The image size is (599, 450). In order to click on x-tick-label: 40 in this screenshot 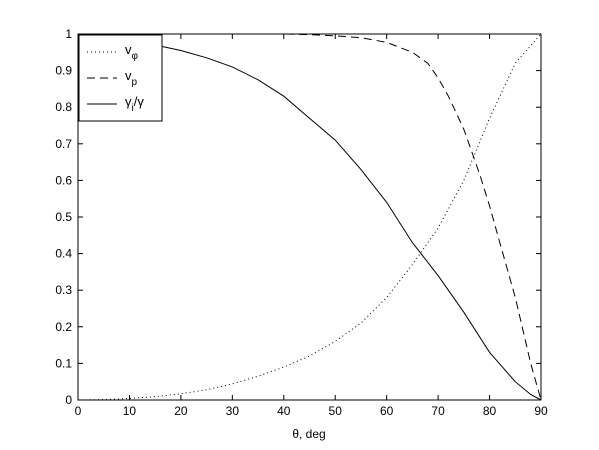, I will do `click(284, 411)`.